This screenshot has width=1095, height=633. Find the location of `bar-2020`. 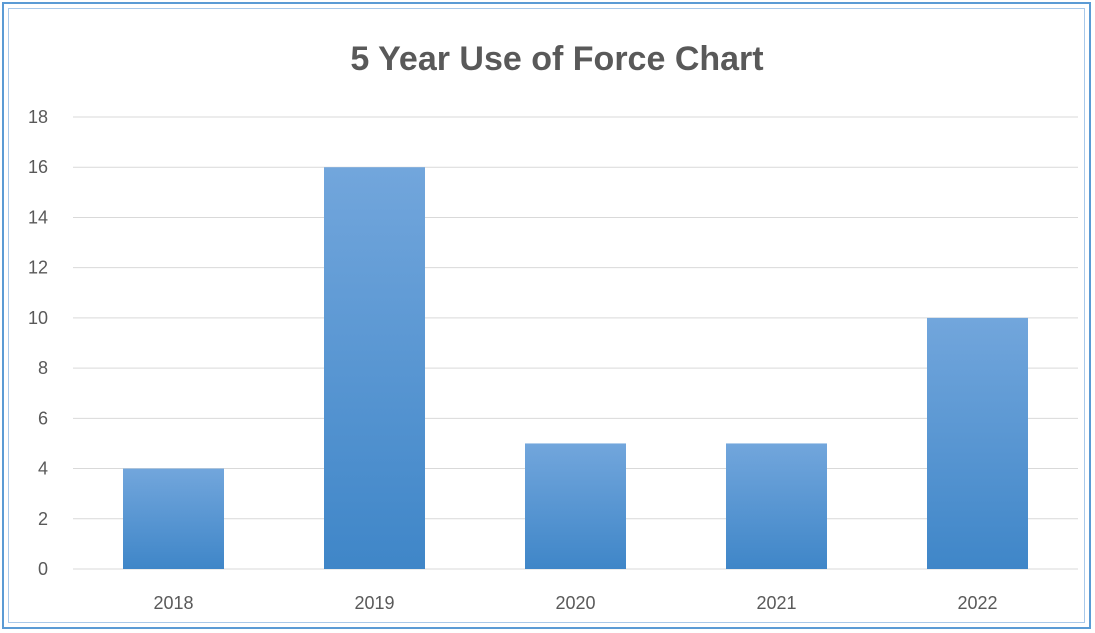

bar-2020 is located at coordinates (575, 506).